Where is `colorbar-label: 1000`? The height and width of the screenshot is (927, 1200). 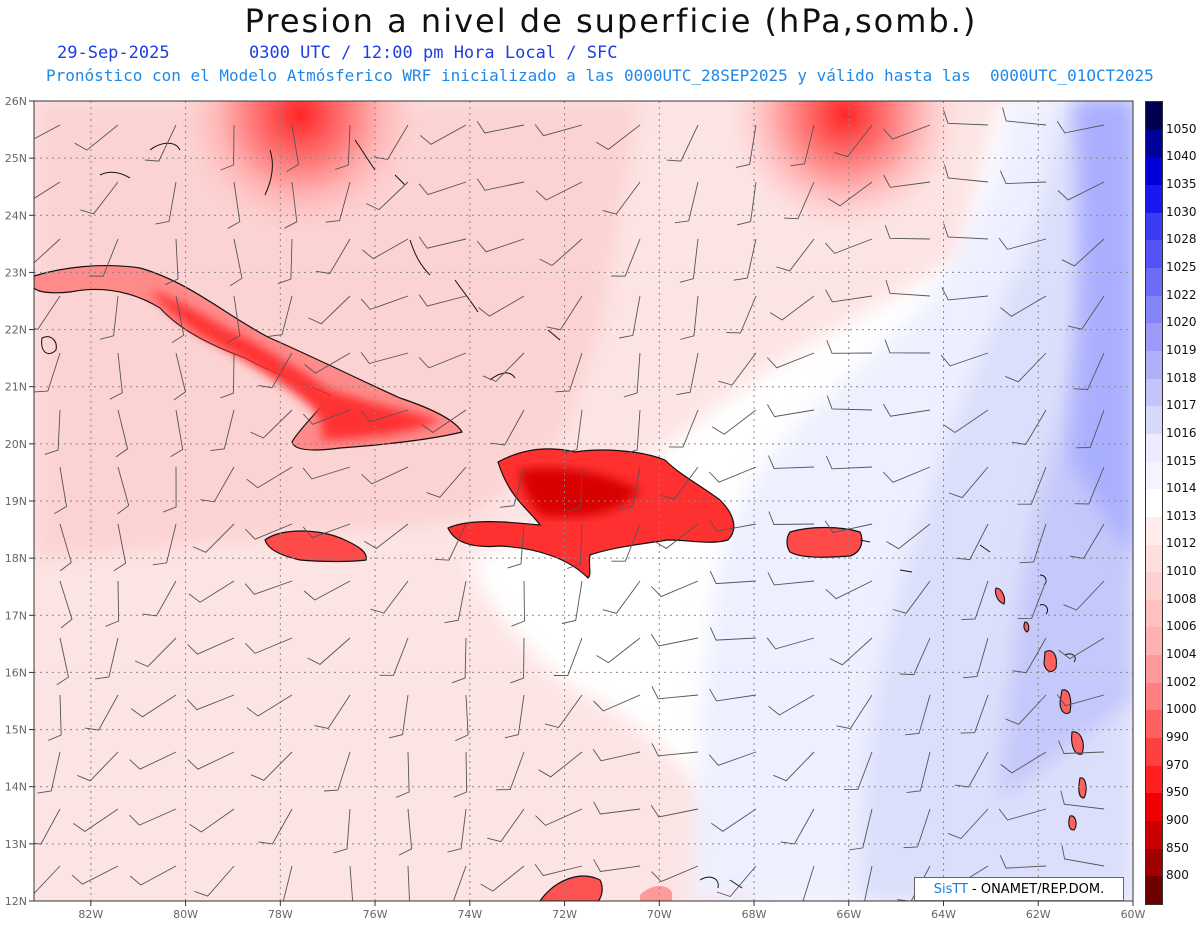
colorbar-label: 1000 is located at coordinates (1181, 709).